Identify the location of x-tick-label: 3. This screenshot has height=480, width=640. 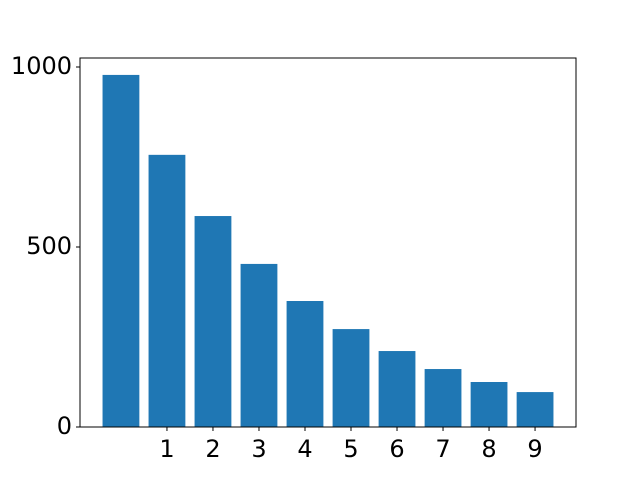
(258, 449).